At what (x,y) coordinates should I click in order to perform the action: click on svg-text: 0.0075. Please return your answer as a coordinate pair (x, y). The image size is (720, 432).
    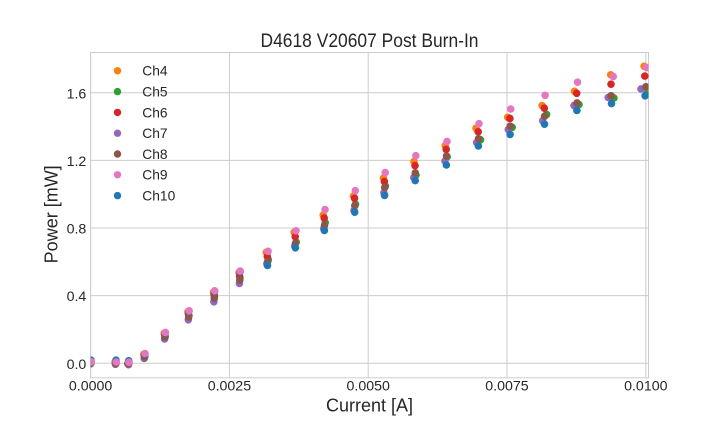
    Looking at the image, I should click on (507, 387).